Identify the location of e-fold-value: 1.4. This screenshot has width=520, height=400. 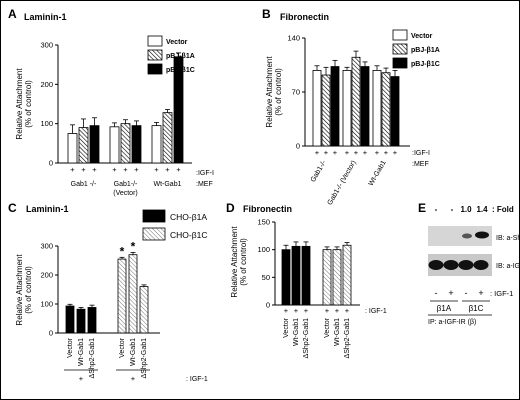
(482, 209).